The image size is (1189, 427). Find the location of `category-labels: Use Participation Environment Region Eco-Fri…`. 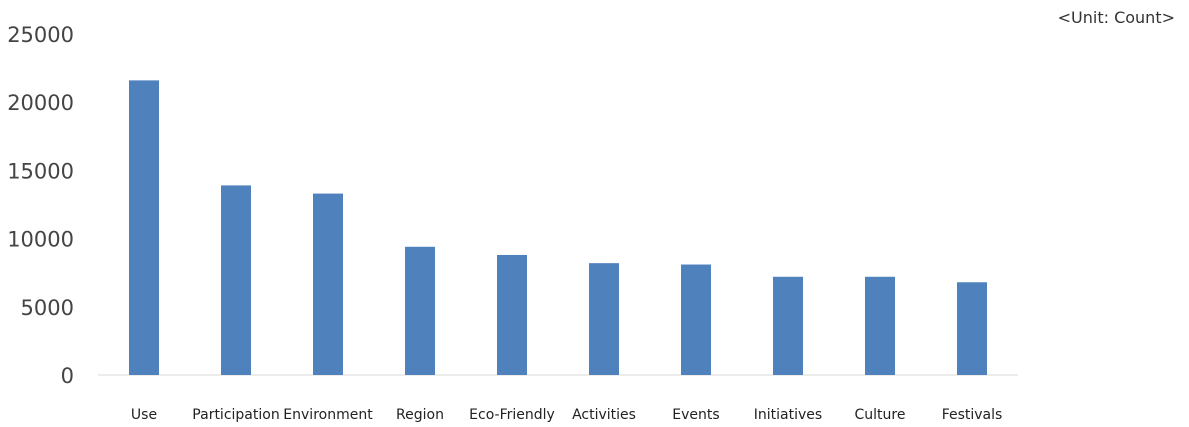

category-labels: Use Participation Environment Region Eco-Fri… is located at coordinates (566, 415).